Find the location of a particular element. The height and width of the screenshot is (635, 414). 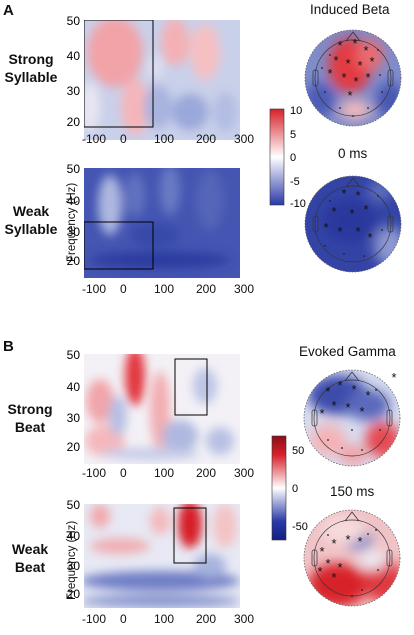

topomap-time-a: 0 ms is located at coordinates (353, 153).